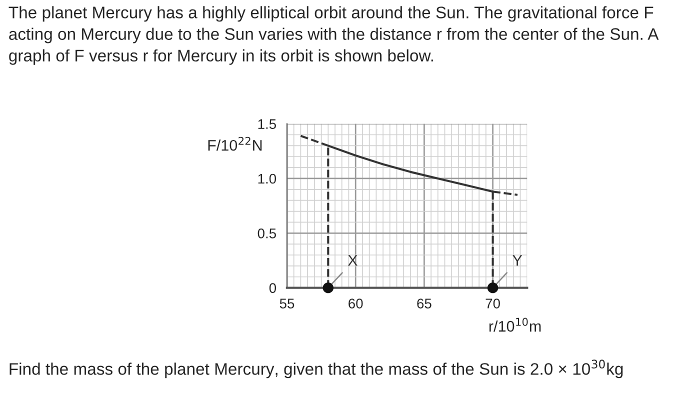 The height and width of the screenshot is (410, 700). Describe the element at coordinates (272, 288) in the screenshot. I see `y-tick-label: 0` at that location.